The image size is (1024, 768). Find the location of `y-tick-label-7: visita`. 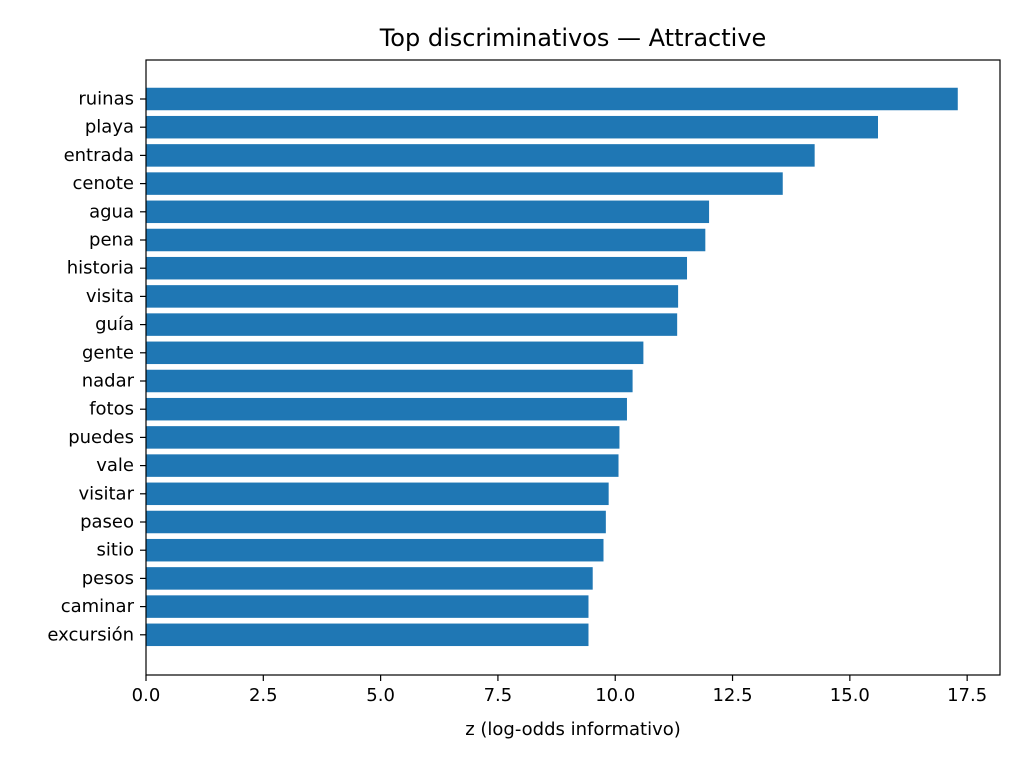

y-tick-label-7: visita is located at coordinates (110, 296).